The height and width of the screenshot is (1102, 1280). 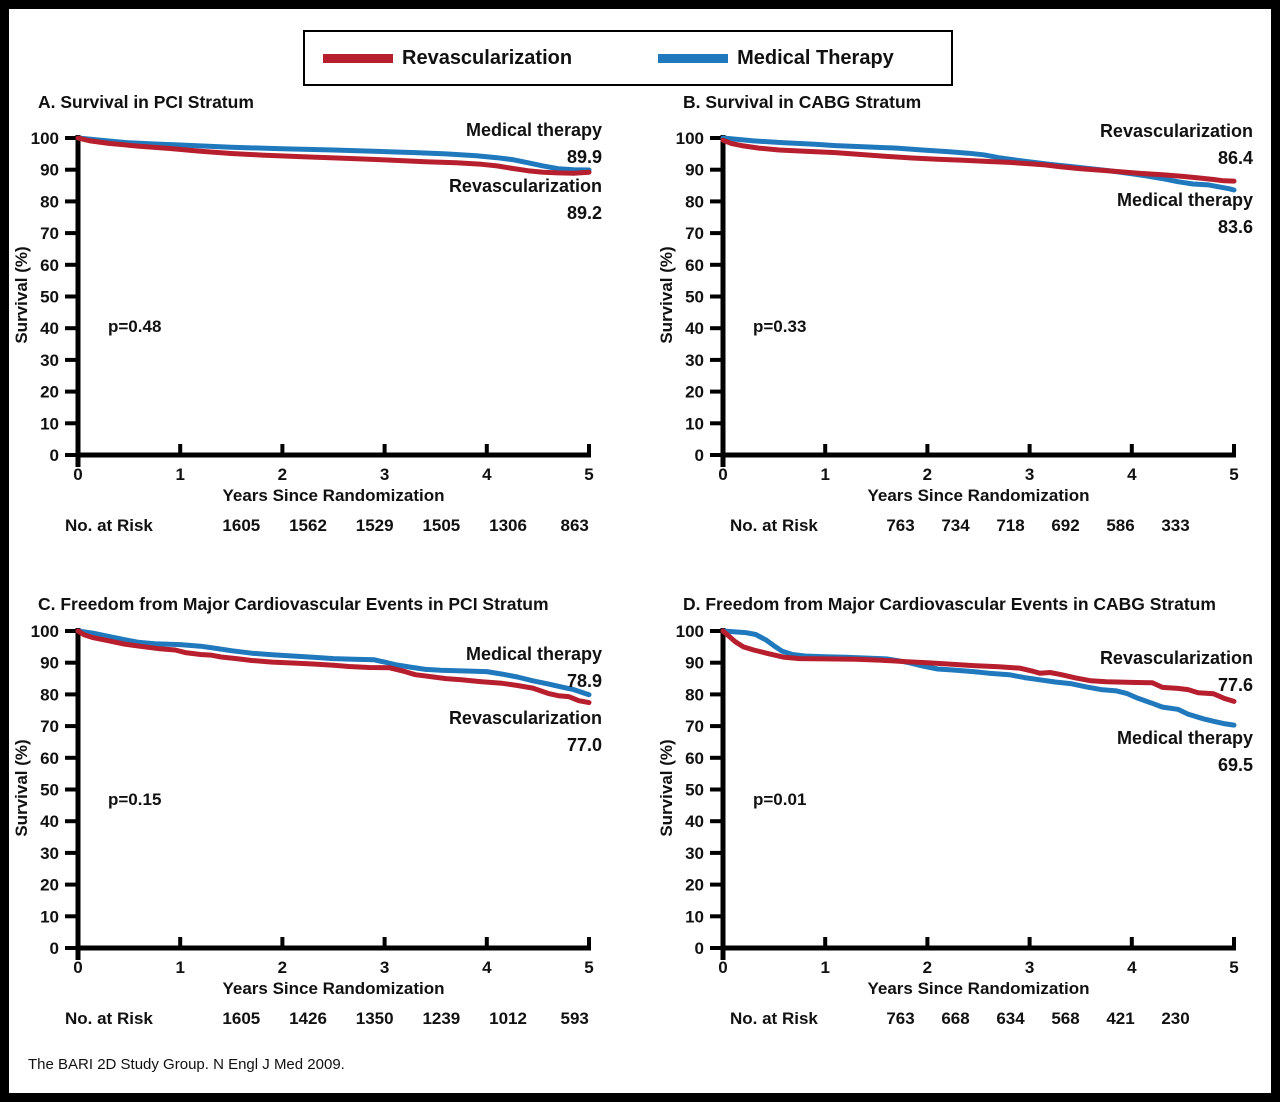 I want to click on curve-end-value: 89.2, so click(x=584, y=213).